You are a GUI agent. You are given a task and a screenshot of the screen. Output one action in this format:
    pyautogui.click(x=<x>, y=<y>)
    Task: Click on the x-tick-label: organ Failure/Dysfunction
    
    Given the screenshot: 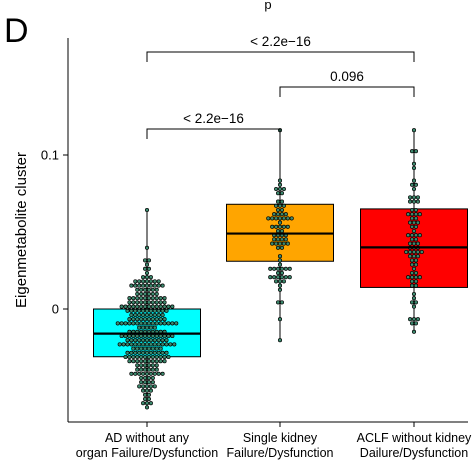 What is the action you would take?
    pyautogui.click(x=147, y=453)
    